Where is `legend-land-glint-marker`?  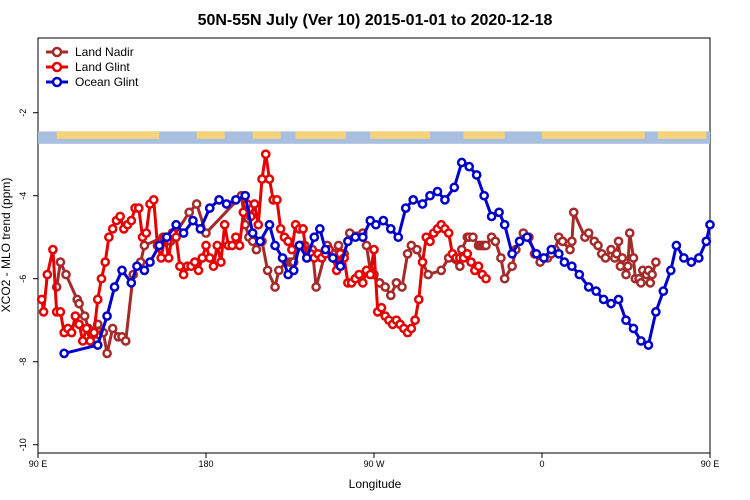
legend-land-glint-marker is located at coordinates (57, 67).